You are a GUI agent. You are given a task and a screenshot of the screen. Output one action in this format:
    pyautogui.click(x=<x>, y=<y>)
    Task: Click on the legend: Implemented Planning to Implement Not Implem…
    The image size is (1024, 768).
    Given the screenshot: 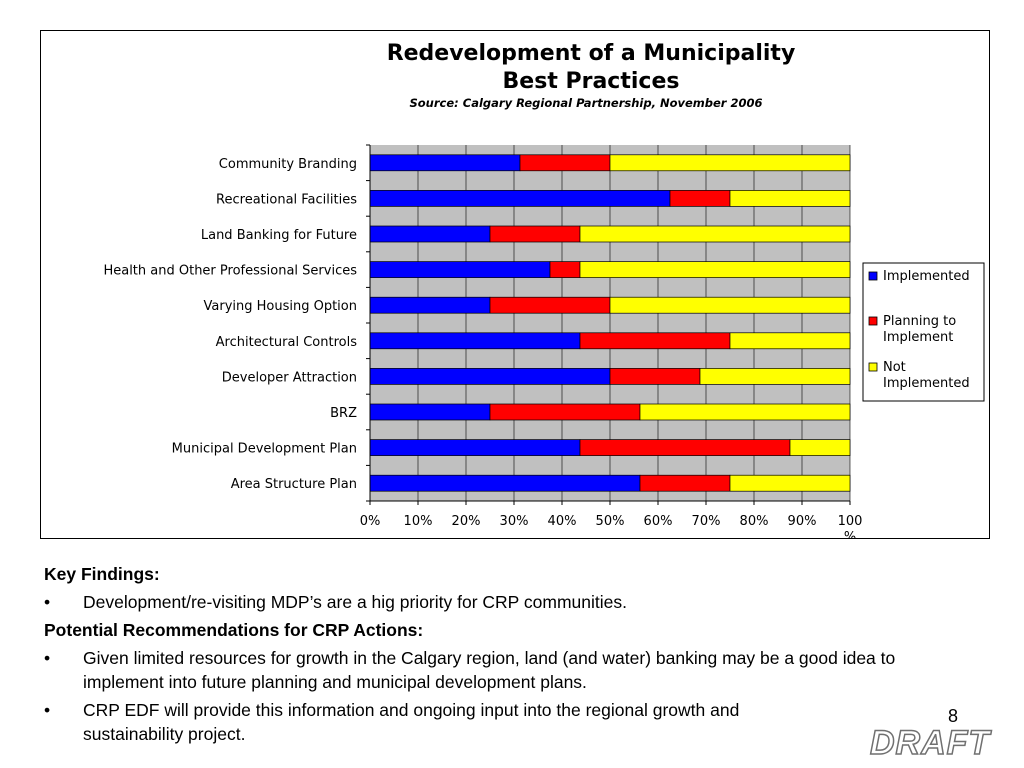 What is the action you would take?
    pyautogui.click(x=923, y=332)
    